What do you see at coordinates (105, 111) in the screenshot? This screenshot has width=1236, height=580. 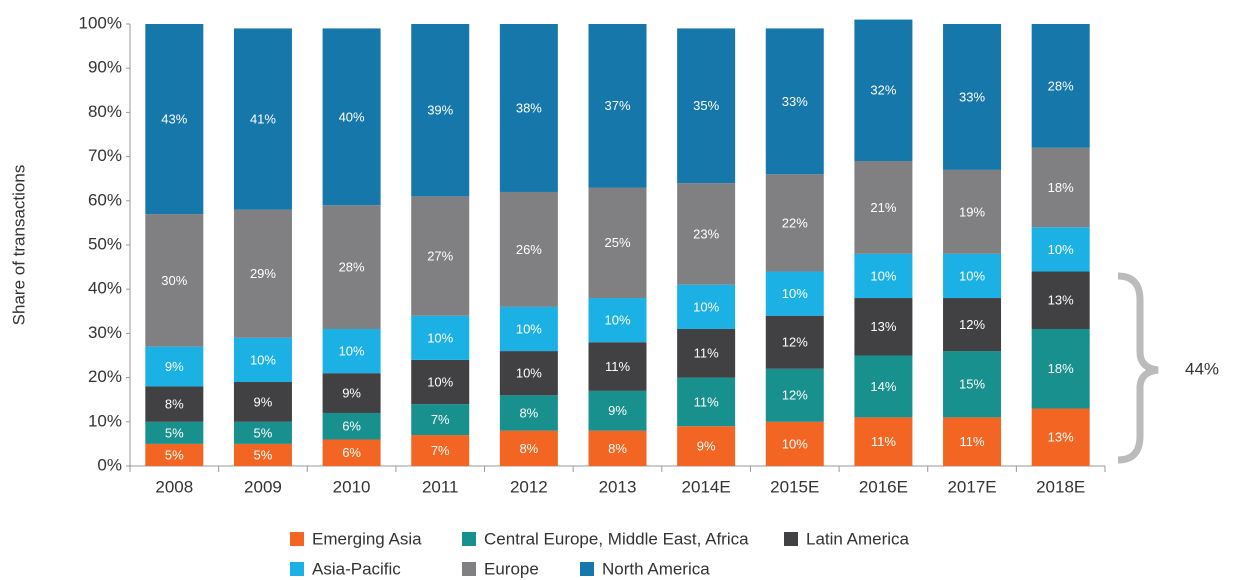 I see `y-tick-label: 80%` at bounding box center [105, 111].